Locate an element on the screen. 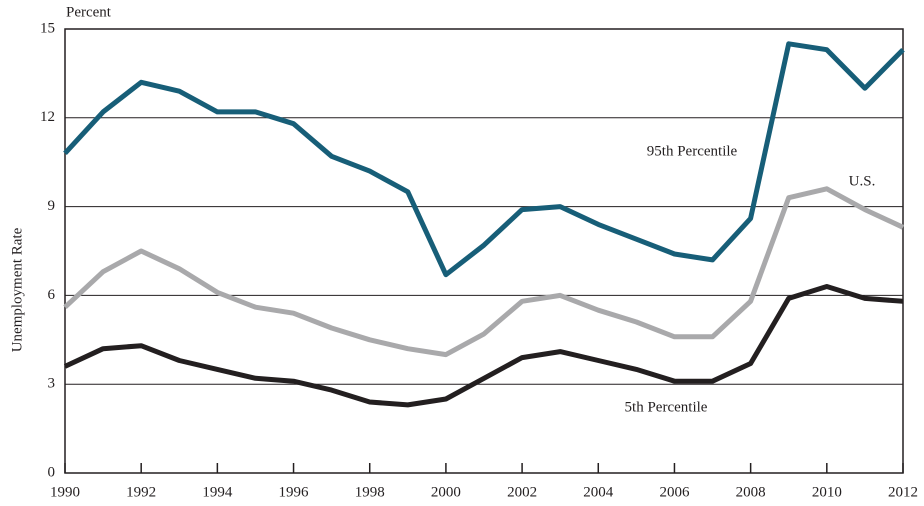  y-unit-label: Percent is located at coordinates (89, 12).